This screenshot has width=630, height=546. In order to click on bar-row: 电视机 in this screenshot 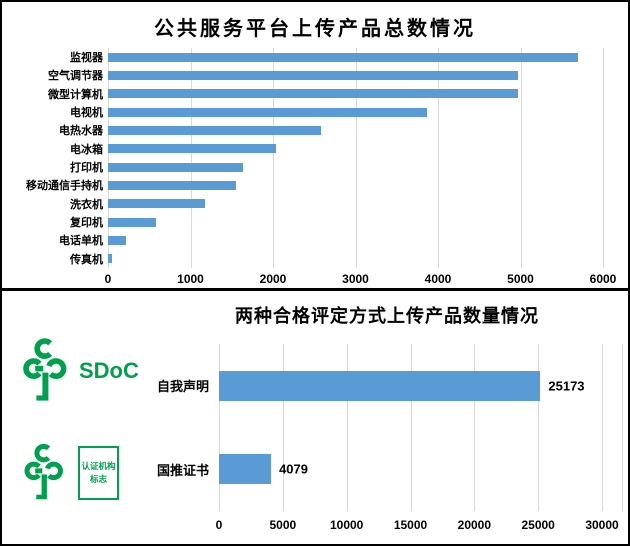, I will do `click(302, 112)`.